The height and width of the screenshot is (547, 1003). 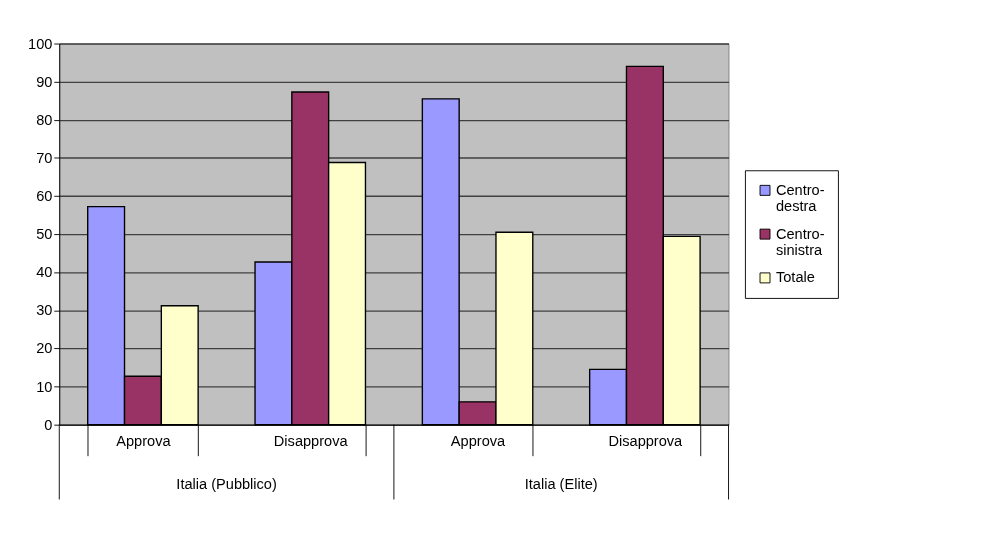 What do you see at coordinates (44, 386) in the screenshot?
I see `y-tick-label: 10` at bounding box center [44, 386].